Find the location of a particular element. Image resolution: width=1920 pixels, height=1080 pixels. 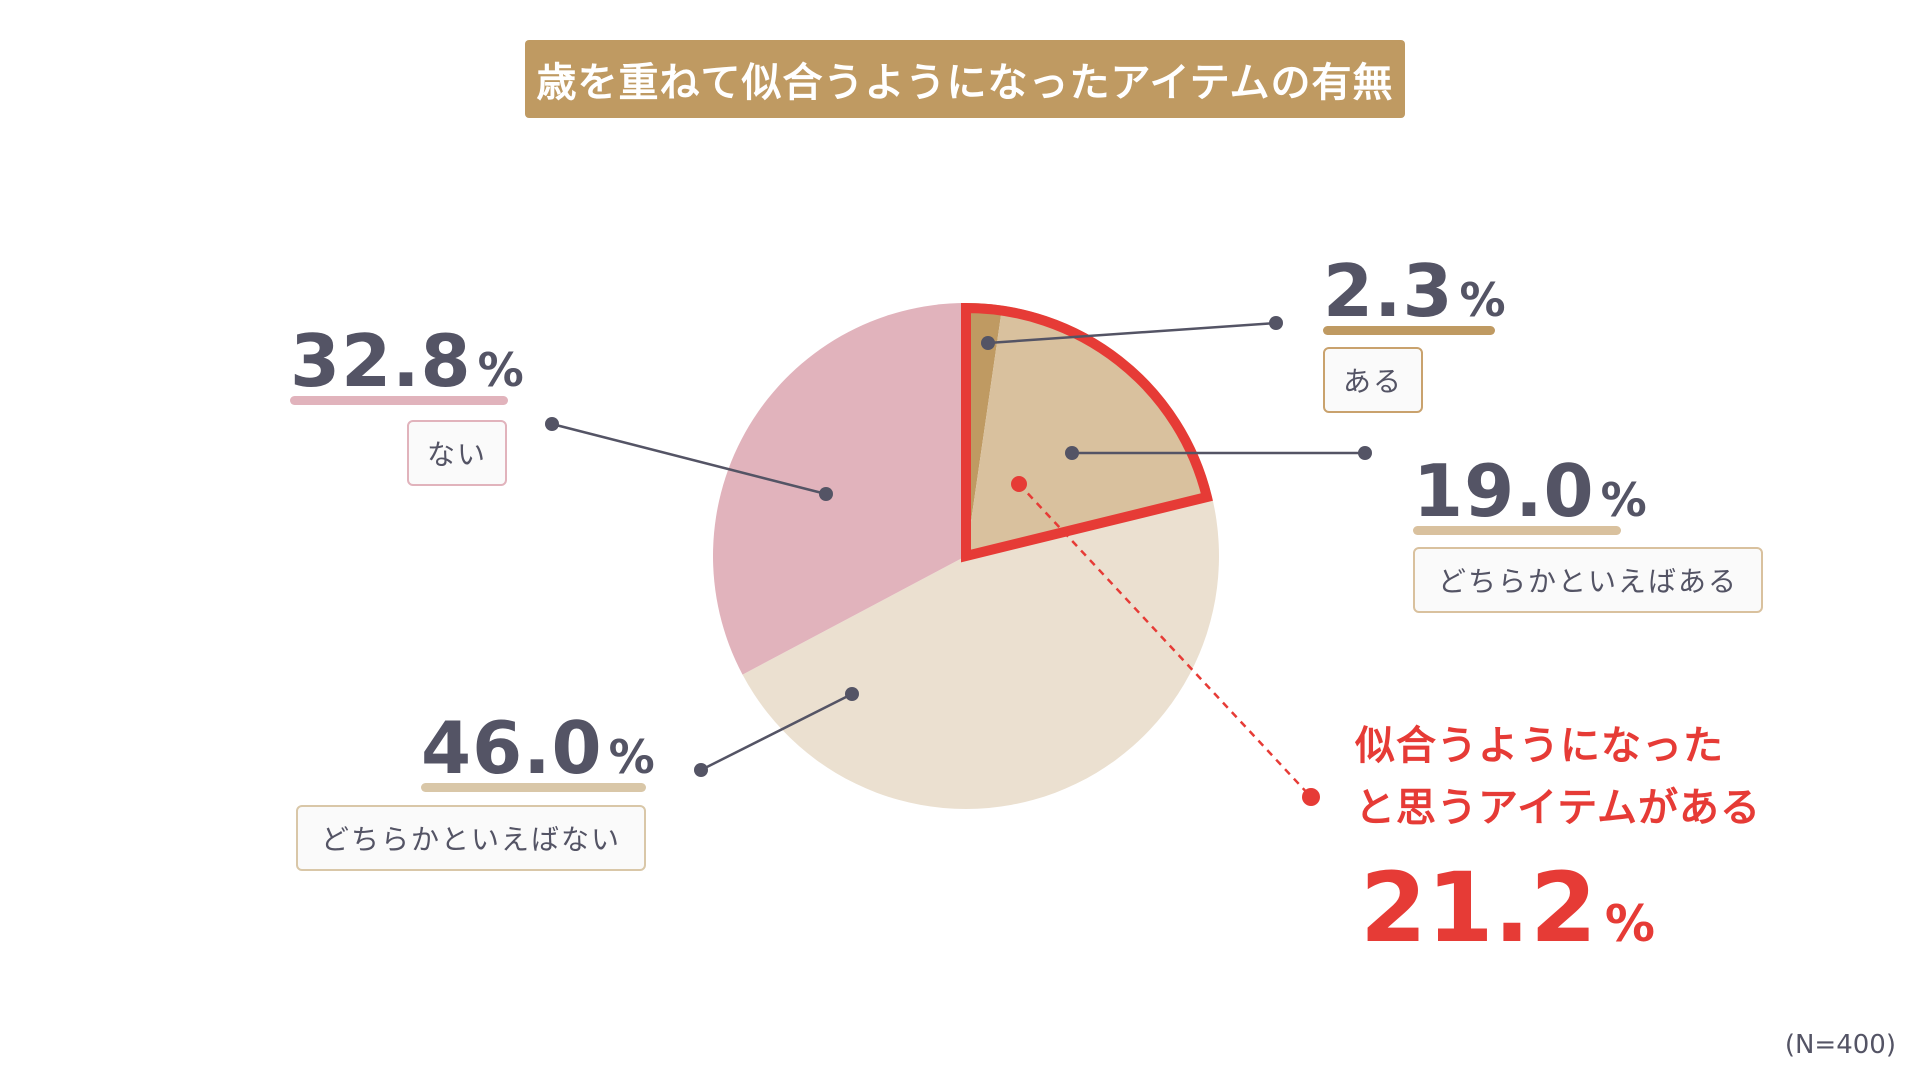

value-label-dochira-nai: 46.0 % is located at coordinates (538, 748).